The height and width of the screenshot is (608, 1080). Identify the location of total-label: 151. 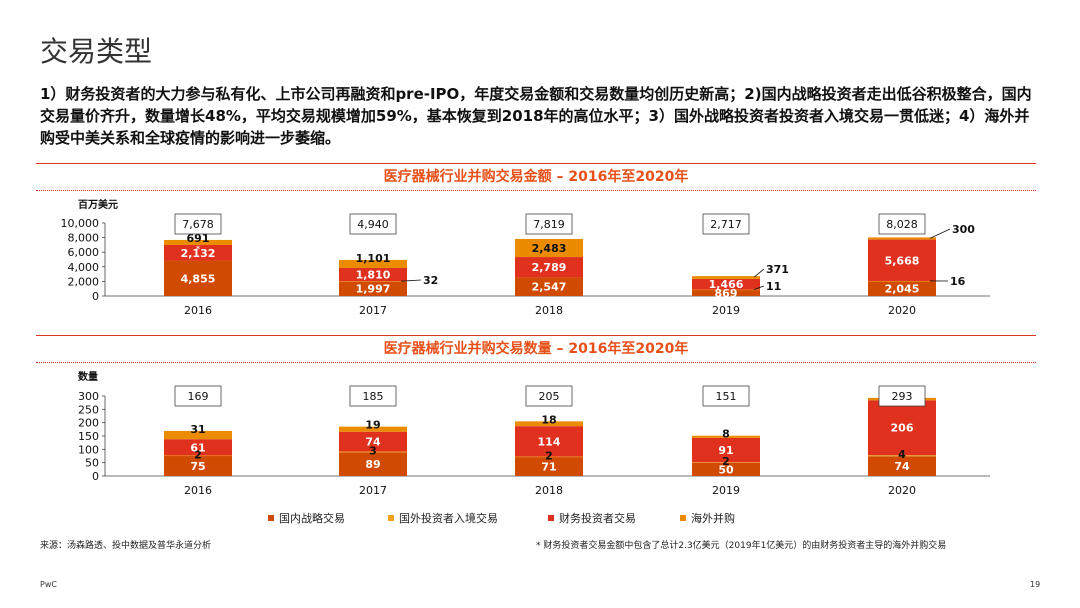
(726, 396).